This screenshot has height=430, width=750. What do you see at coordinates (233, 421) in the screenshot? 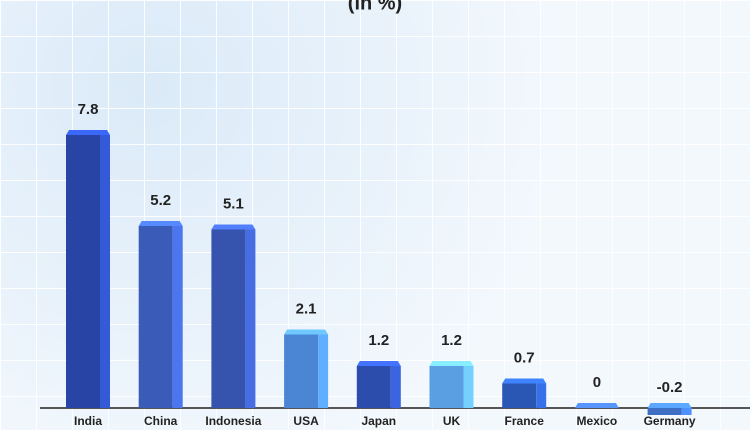
I see `x-tick-label: Indonesia` at bounding box center [233, 421].